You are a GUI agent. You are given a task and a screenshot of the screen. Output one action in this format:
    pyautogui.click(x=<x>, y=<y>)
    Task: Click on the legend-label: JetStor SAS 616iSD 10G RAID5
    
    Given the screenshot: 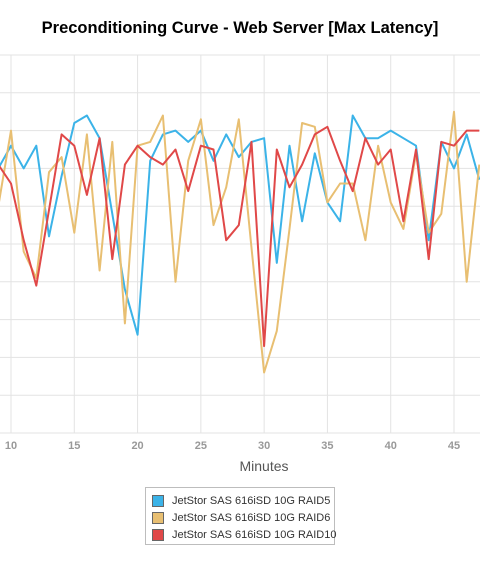 What is the action you would take?
    pyautogui.click(x=251, y=500)
    